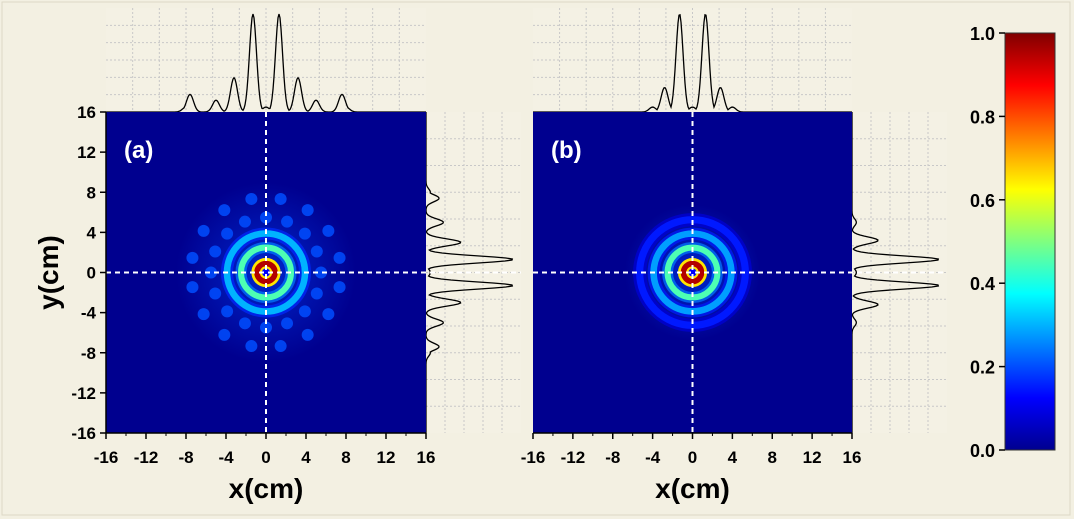  What do you see at coordinates (566, 150) in the screenshot?
I see `panel-label: (b)` at bounding box center [566, 150].